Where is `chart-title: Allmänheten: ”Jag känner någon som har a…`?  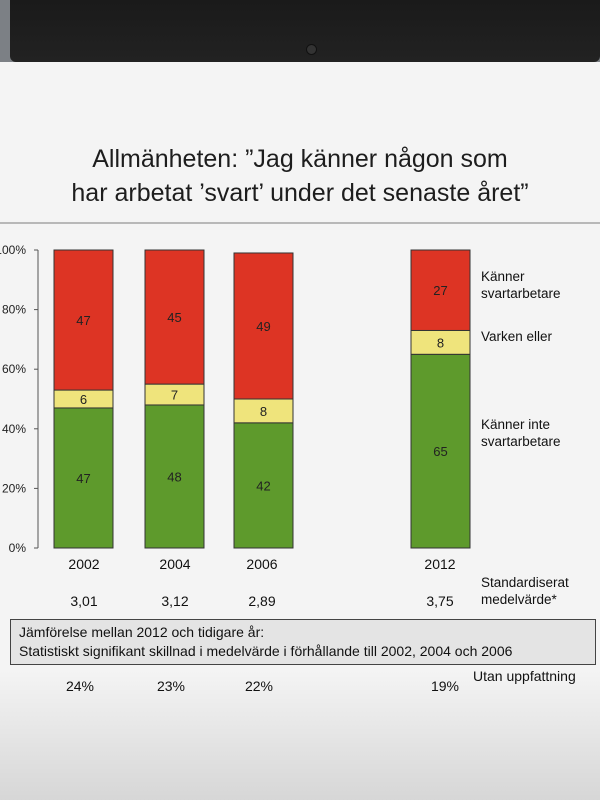 chart-title: Allmänheten: ”Jag känner någon som har a… is located at coordinates (300, 176).